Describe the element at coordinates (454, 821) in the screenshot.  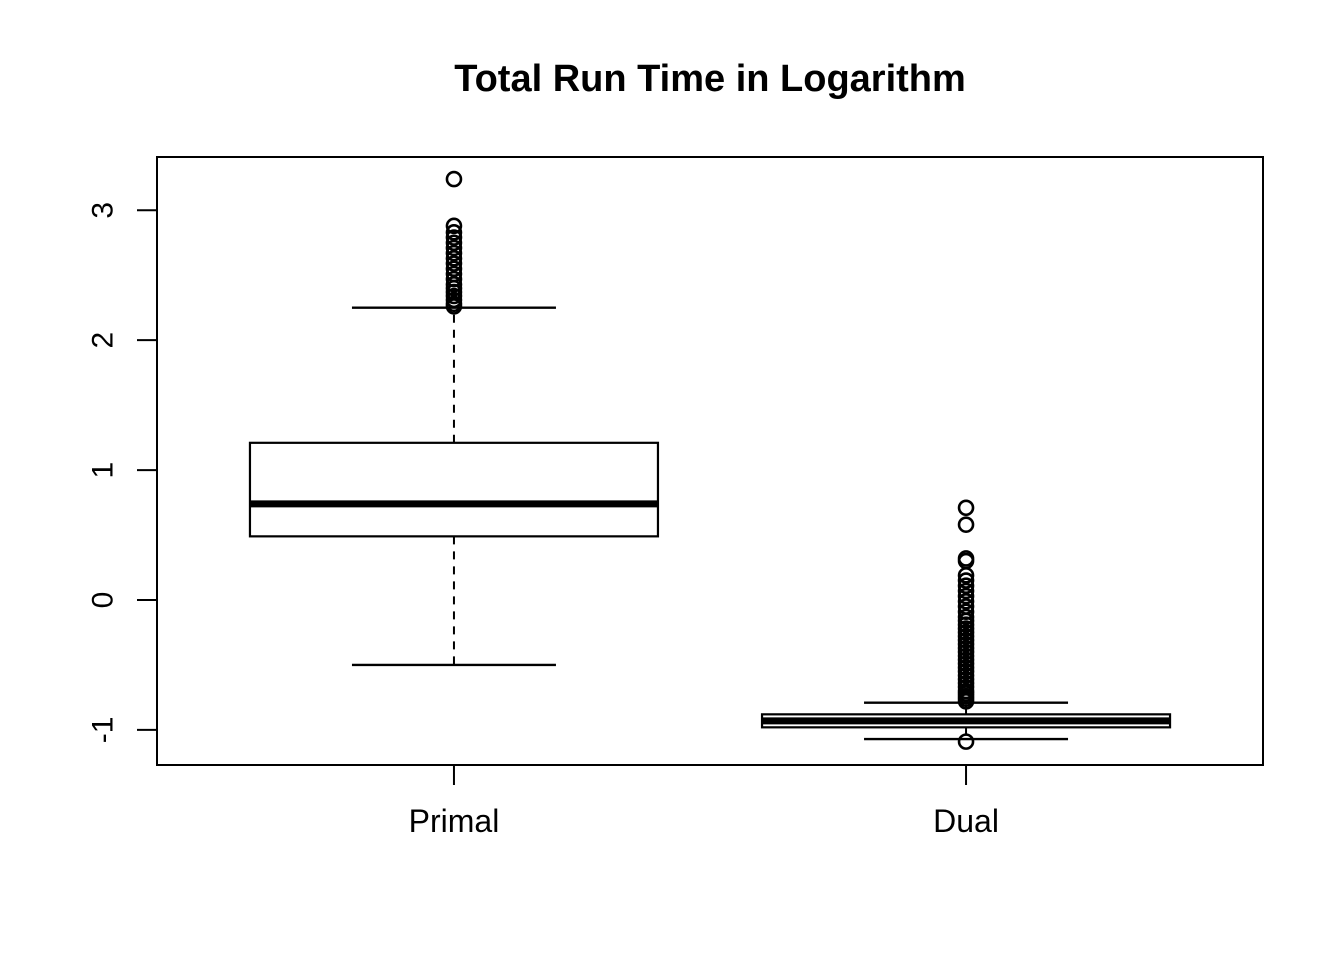
I see `x-tick-label: Primal` at that location.